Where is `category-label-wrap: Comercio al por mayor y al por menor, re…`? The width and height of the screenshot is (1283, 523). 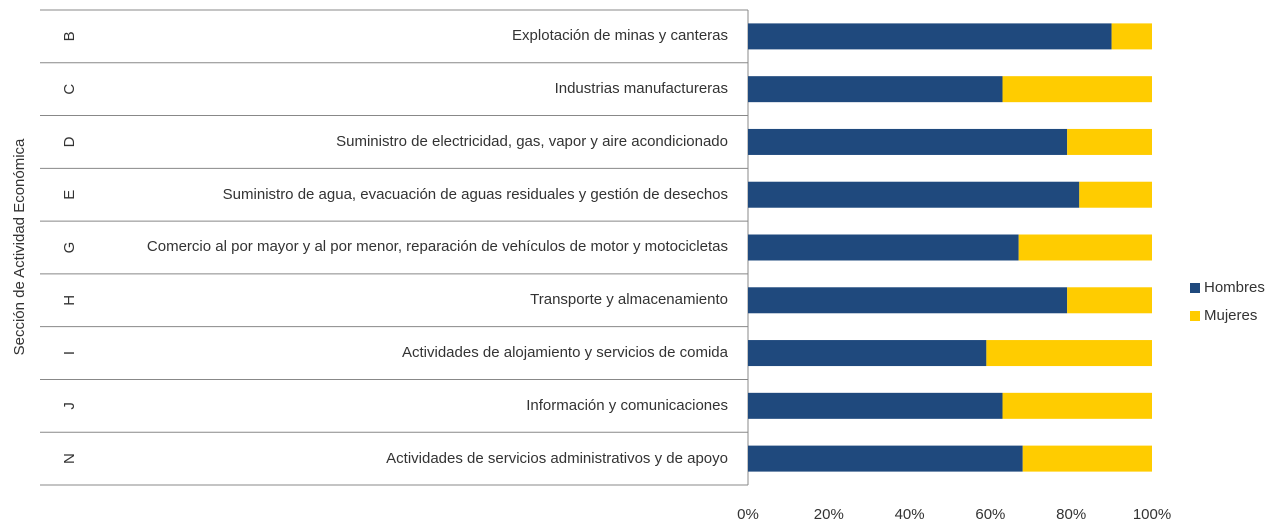
category-label-wrap: Comercio al por mayor y al por menor, re… is located at coordinates (414, 247).